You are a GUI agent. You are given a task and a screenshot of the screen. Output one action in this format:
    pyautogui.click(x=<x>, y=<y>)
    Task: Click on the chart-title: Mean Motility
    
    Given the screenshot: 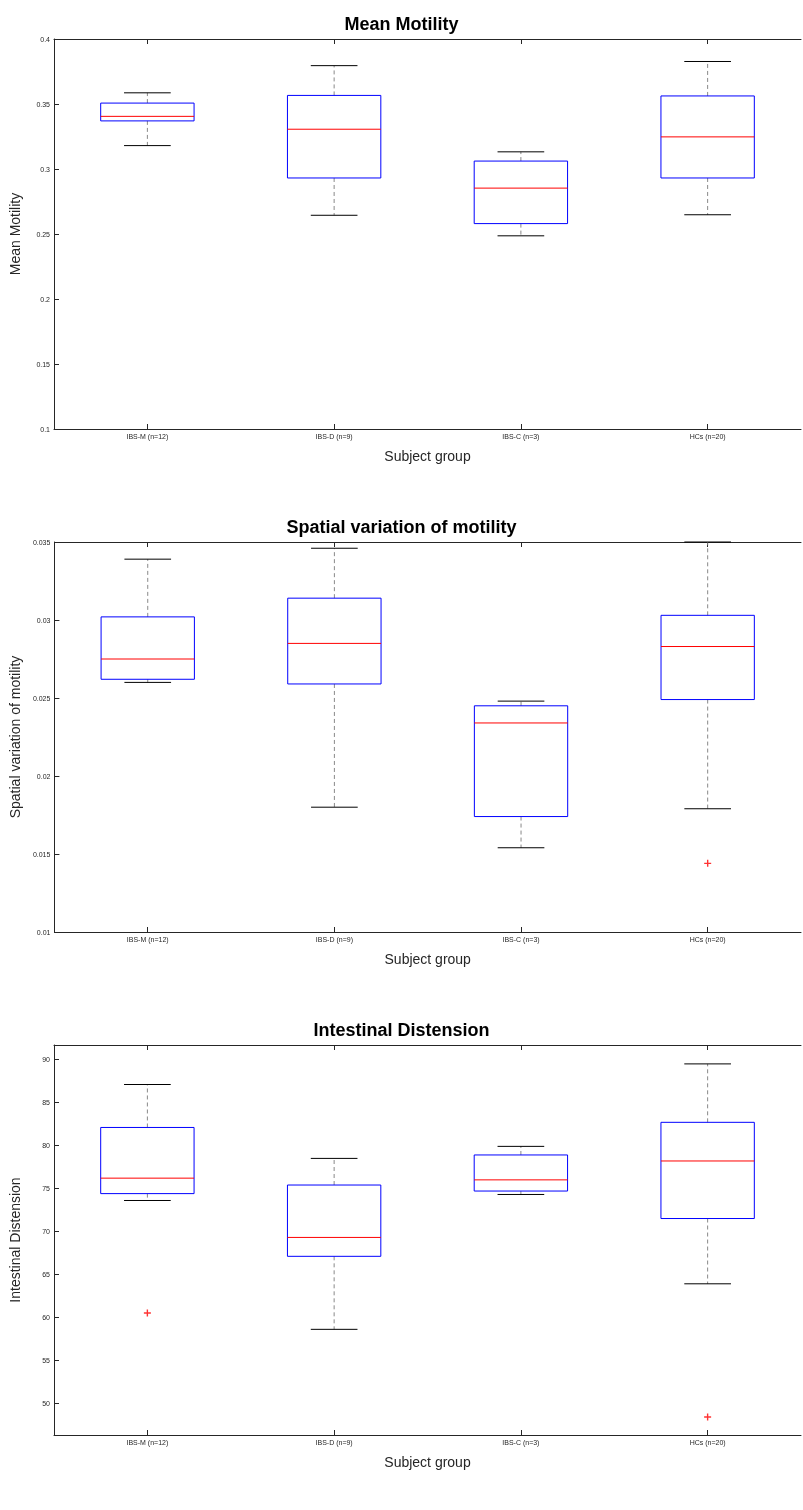 What is the action you would take?
    pyautogui.click(x=401, y=24)
    